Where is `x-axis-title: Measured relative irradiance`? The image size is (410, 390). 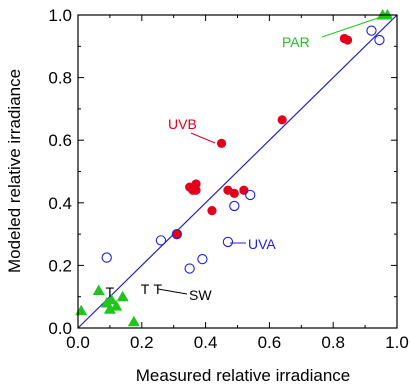
x-axis-title: Measured relative irradiance is located at coordinates (243, 375).